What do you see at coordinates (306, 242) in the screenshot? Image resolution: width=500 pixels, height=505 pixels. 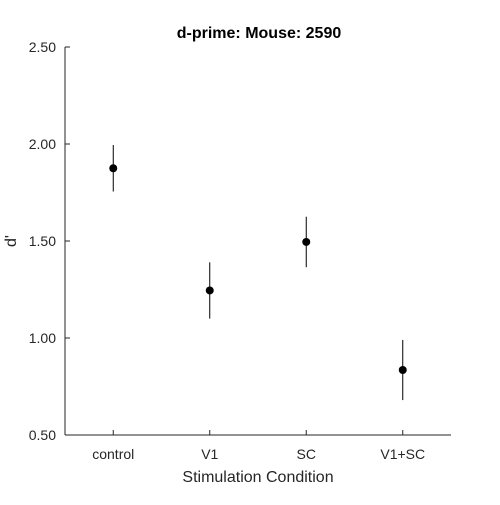 I see `data-point-sc` at bounding box center [306, 242].